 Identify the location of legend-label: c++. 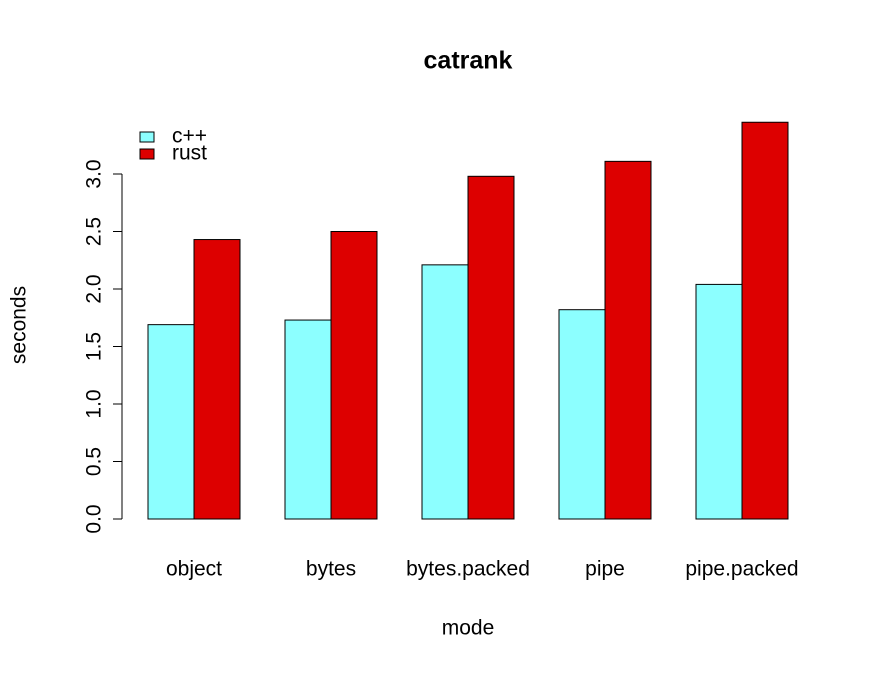
(189, 136).